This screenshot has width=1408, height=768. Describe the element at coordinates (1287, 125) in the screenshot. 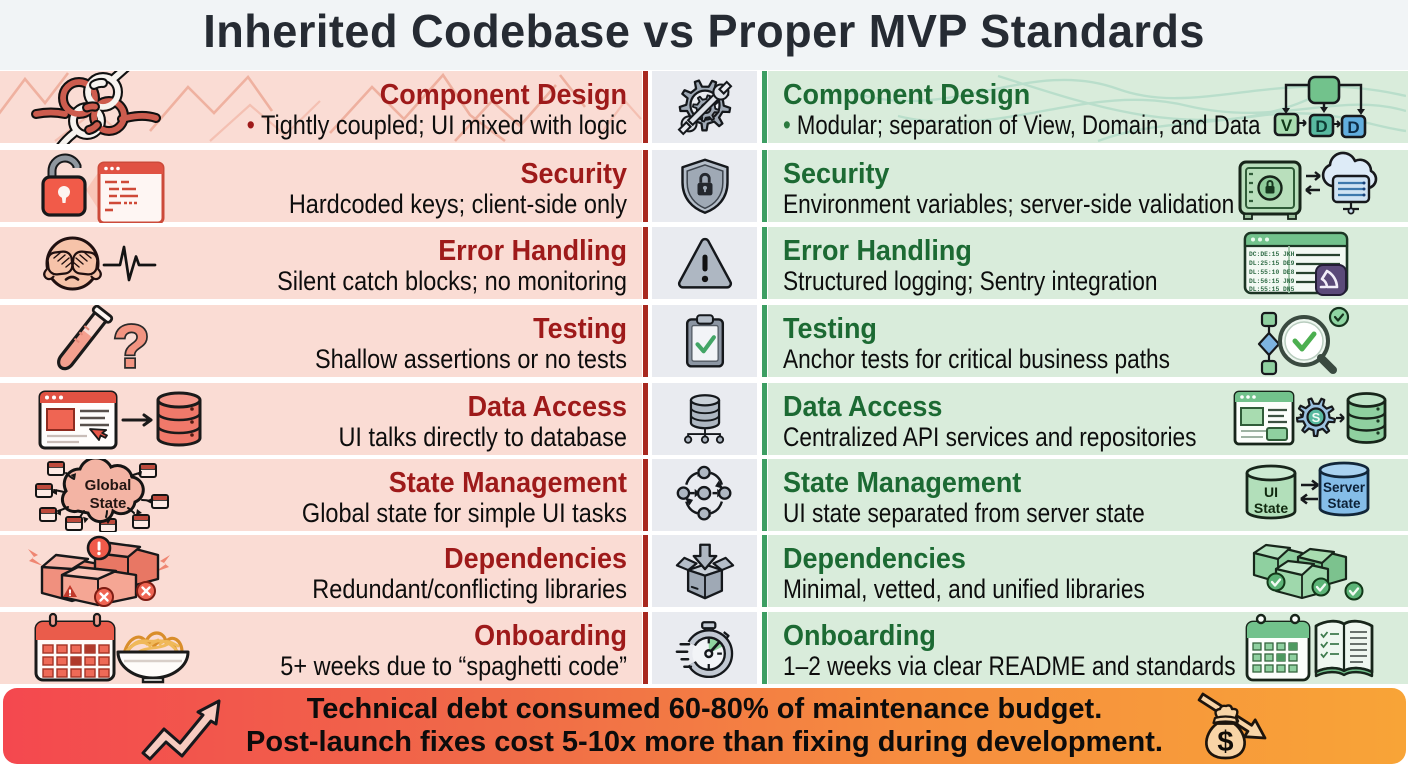

I see `svg-text: V` at that location.